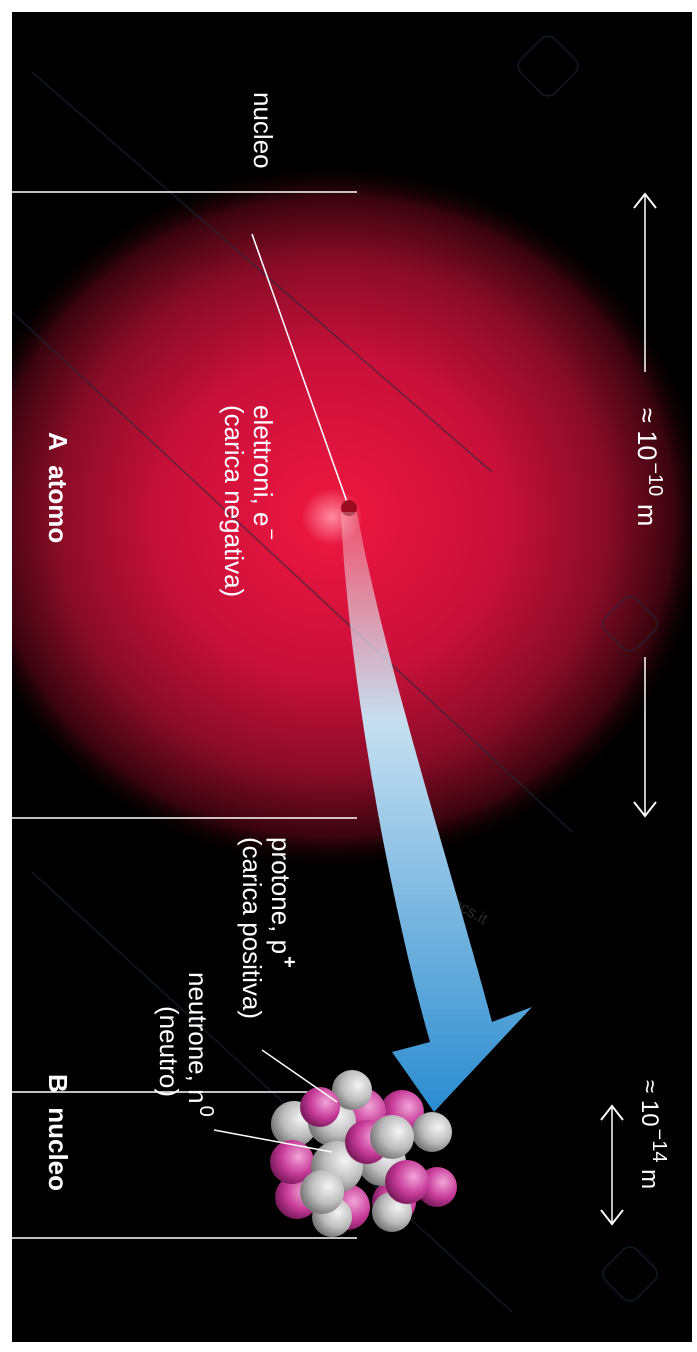  I want to click on electrons-label: elettroni, e− (carica negativa), so click(250, 501).